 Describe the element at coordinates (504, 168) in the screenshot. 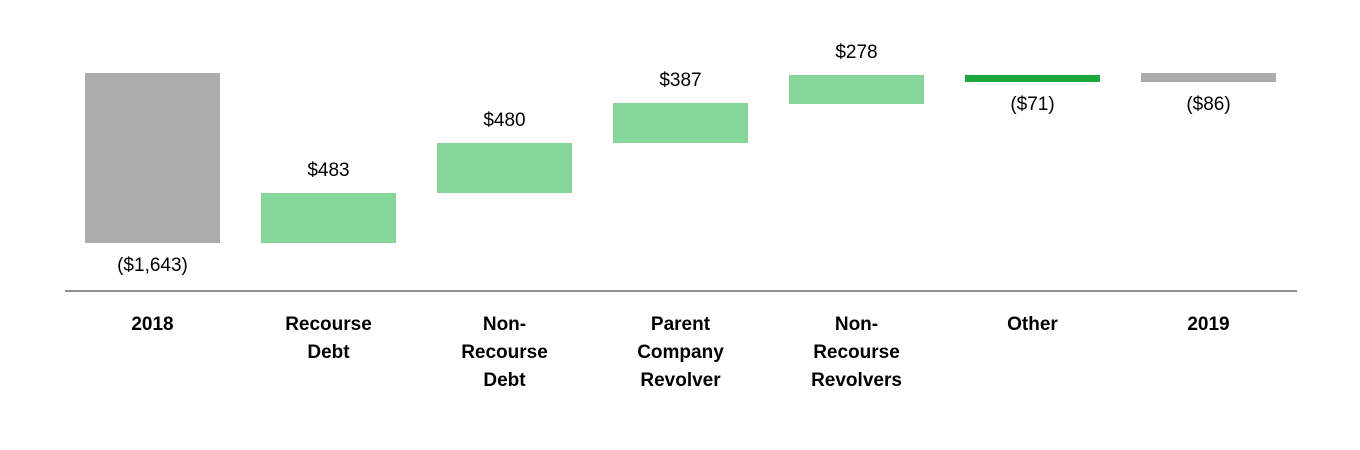

I see `bar-non-recourse-debt` at that location.